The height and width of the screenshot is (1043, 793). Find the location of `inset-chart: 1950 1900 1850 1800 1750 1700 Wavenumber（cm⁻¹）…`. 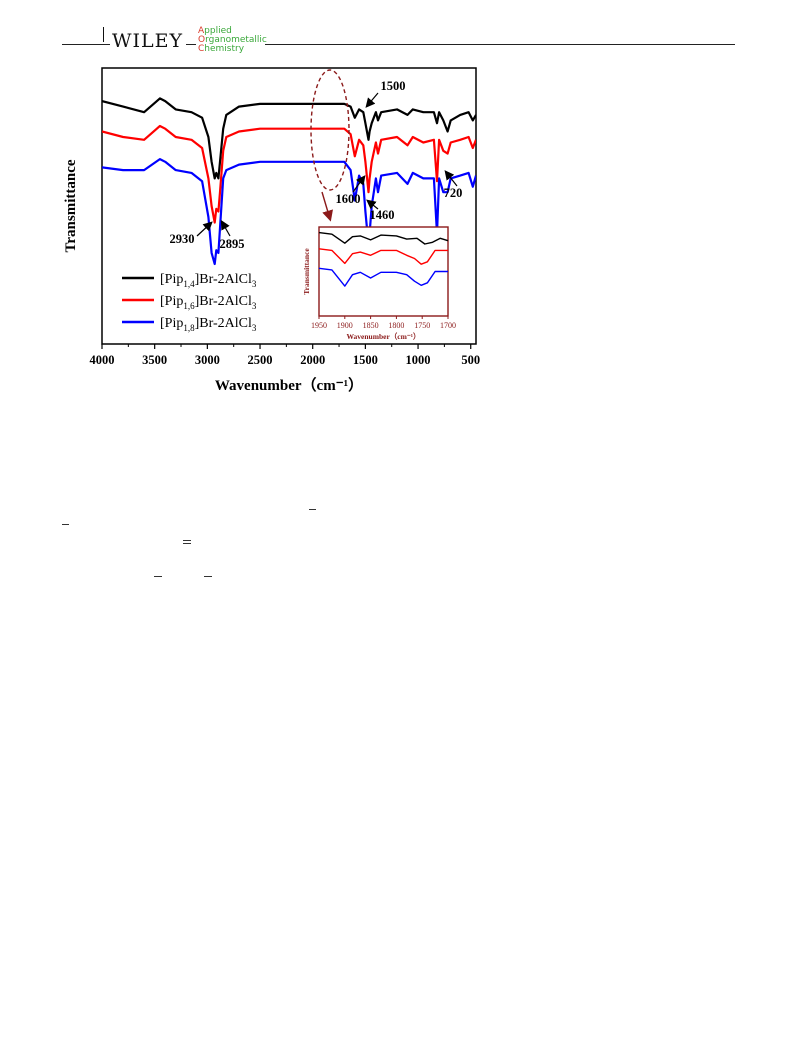

inset-chart: 1950 1900 1850 1800 1750 1700 Wavenumber（cm⁻¹）… is located at coordinates (379, 283).